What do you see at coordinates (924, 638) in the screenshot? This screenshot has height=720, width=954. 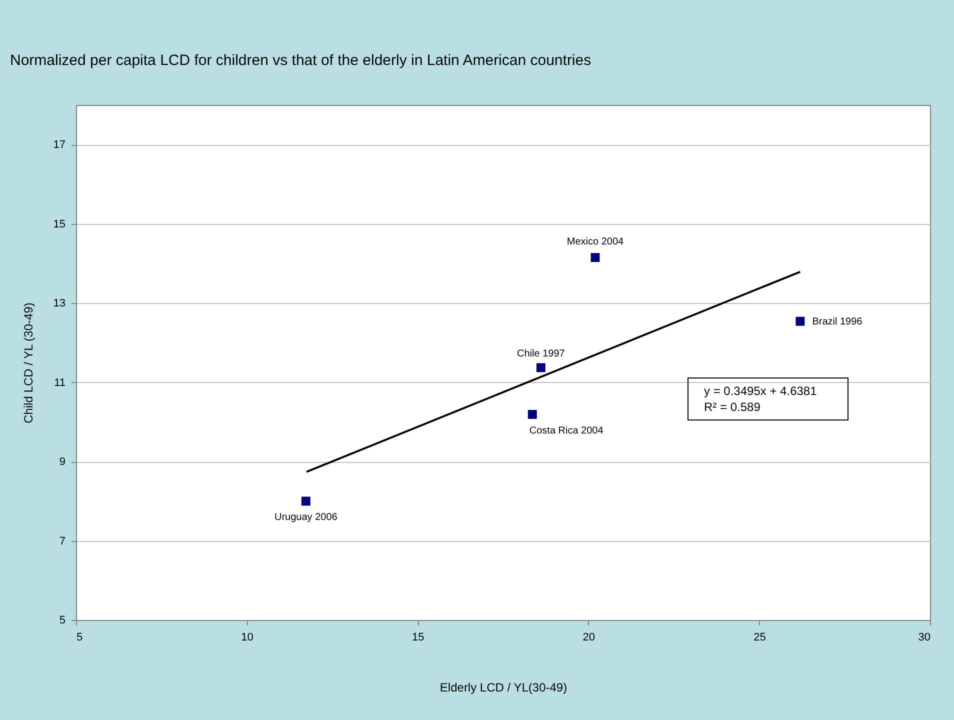 I see `x-tick-label: 30` at bounding box center [924, 638].